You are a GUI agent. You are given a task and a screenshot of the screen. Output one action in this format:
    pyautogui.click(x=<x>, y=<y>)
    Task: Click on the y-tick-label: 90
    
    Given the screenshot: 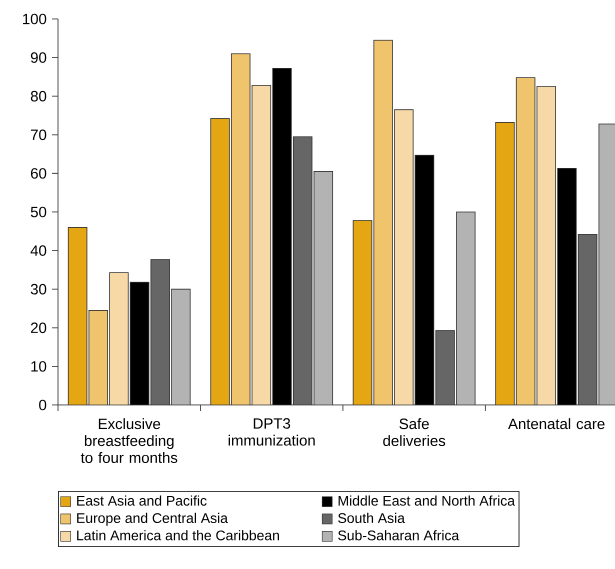 What is the action you would take?
    pyautogui.click(x=38, y=57)
    